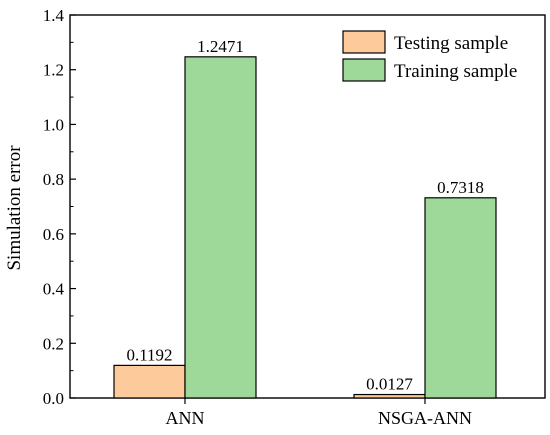 This screenshot has height=435, width=550. I want to click on y-tick-label: 0.8, so click(53, 179).